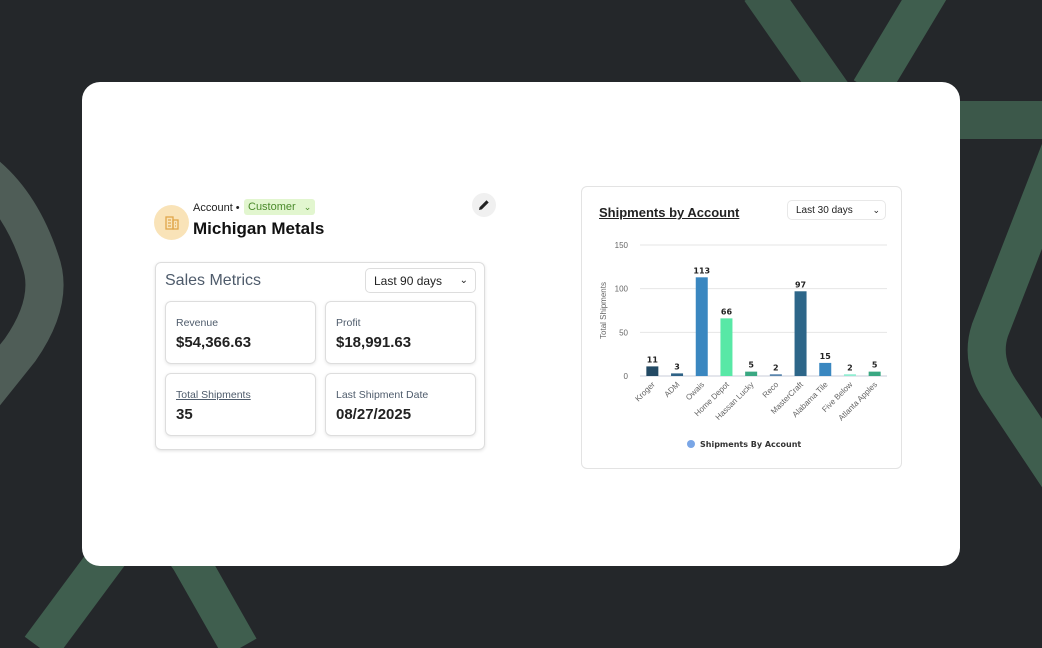 Image resolution: width=1042 pixels, height=648 pixels. I want to click on metric-profit: Profit $18,991.63, so click(400, 332).